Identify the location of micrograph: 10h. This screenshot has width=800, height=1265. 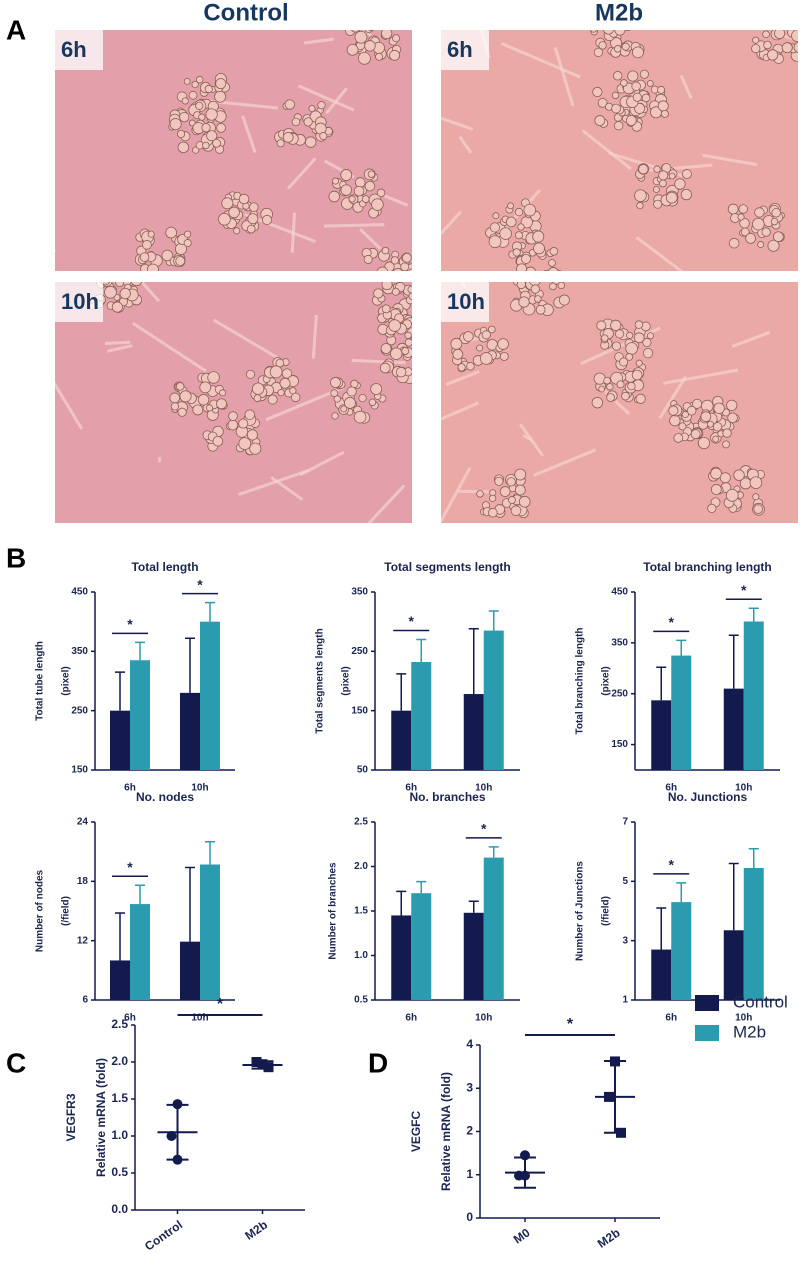
(245, 402).